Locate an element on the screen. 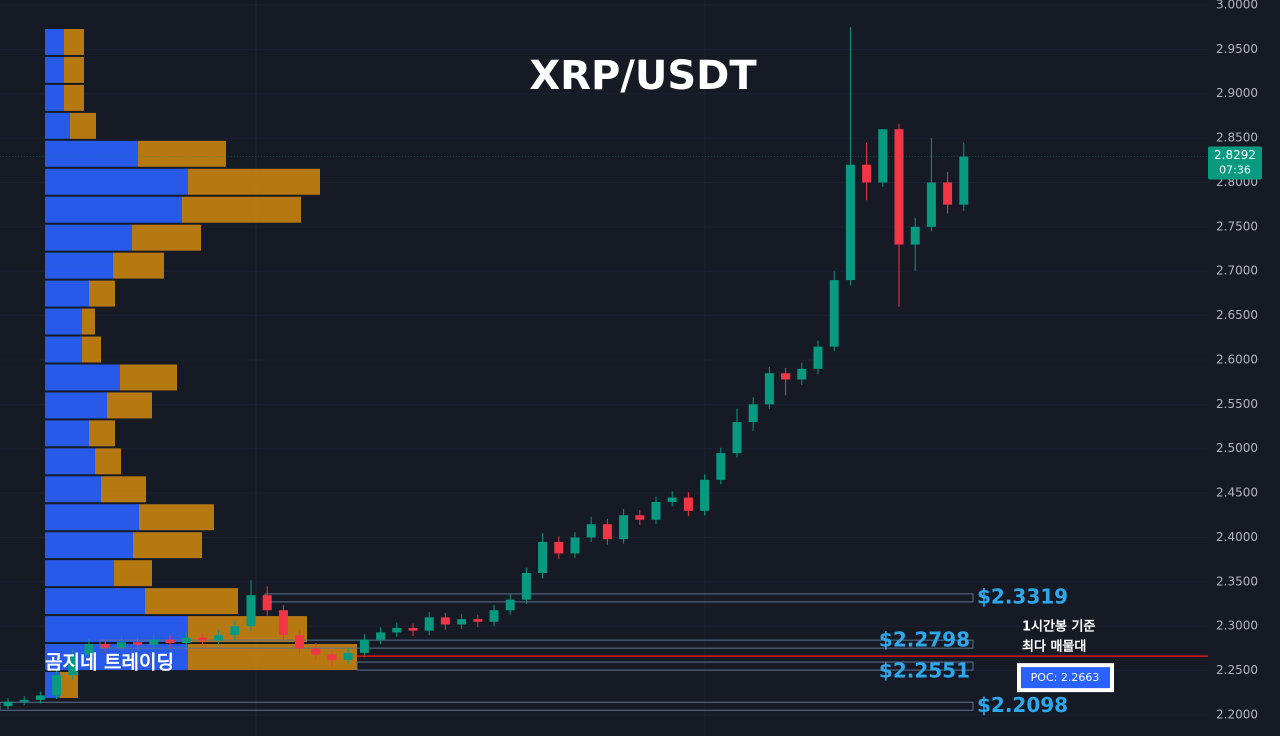 The image size is (1280, 736). level-label: $2.2098 is located at coordinates (1022, 705).